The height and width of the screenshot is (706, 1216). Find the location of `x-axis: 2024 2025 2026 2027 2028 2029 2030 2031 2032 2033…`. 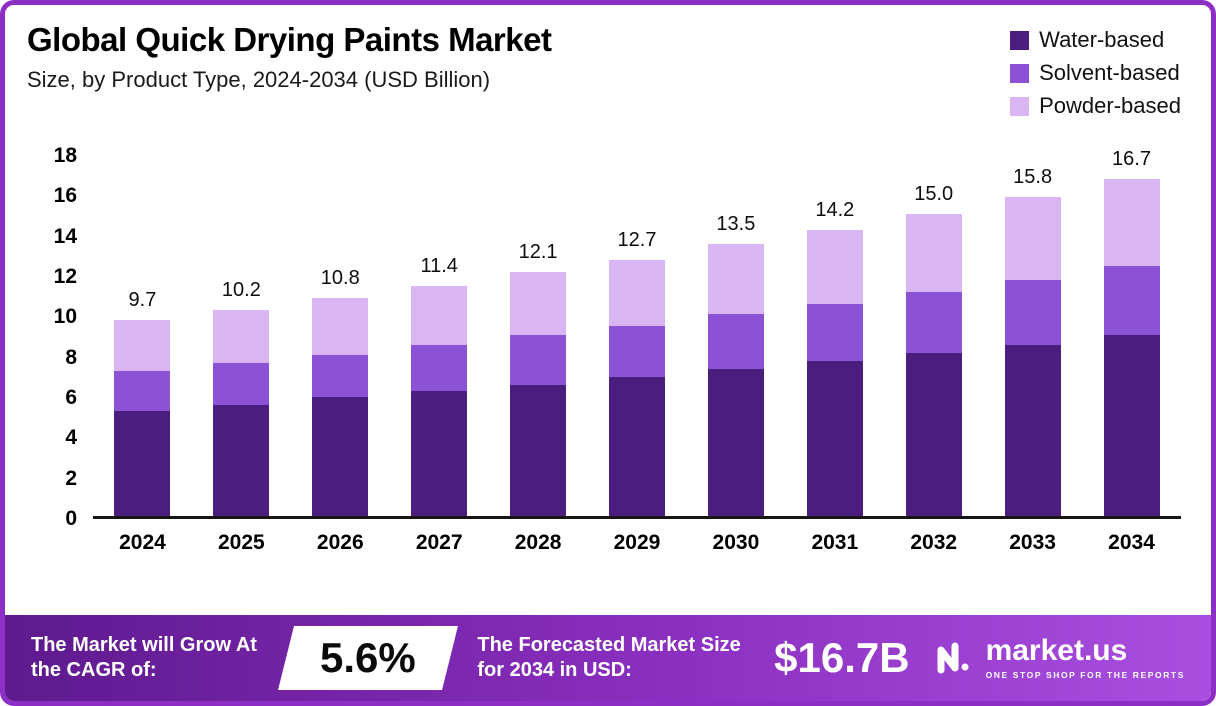

x-axis: 2024 2025 2026 2027 2028 2029 2030 2031 2032 2033… is located at coordinates (637, 543).